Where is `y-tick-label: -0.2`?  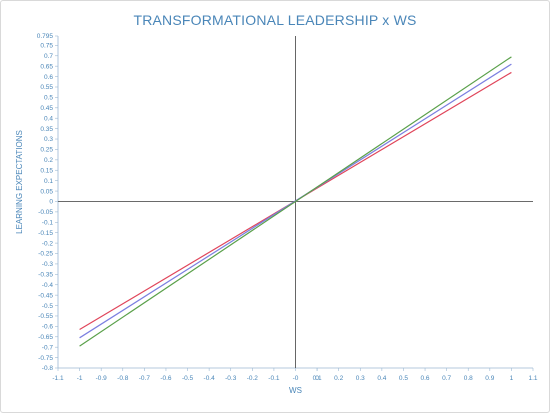
y-tick-label: -0.2 is located at coordinates (48, 243).